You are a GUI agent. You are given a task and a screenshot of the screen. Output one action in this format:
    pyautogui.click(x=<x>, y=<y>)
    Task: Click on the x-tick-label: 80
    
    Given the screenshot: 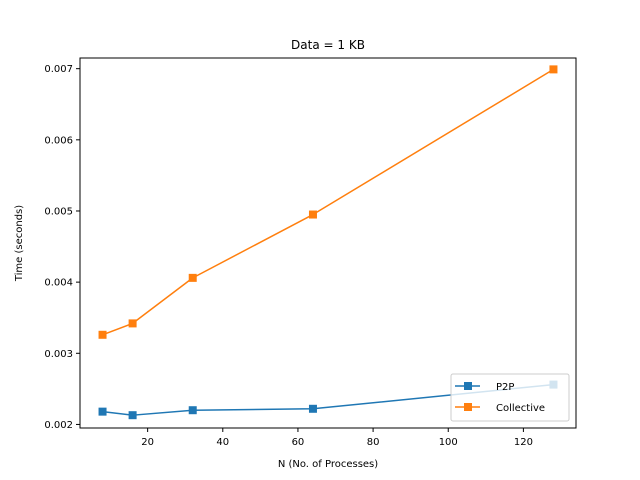 What is the action you would take?
    pyautogui.click(x=373, y=442)
    